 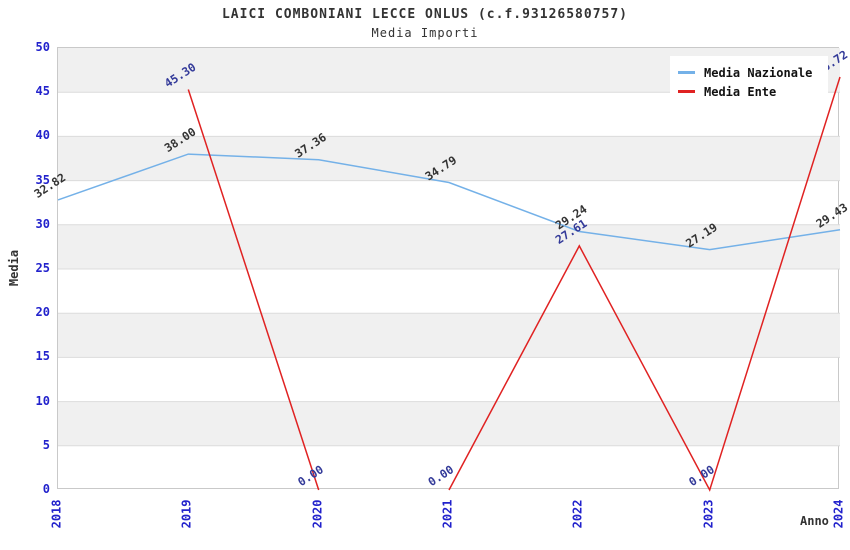 I want to click on legend-label: Media Ente, so click(x=740, y=91).